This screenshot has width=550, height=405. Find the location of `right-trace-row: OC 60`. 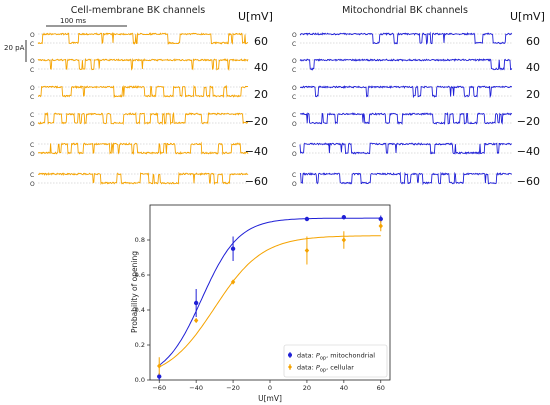

right-trace-row: OC 60 is located at coordinates (416, 39).